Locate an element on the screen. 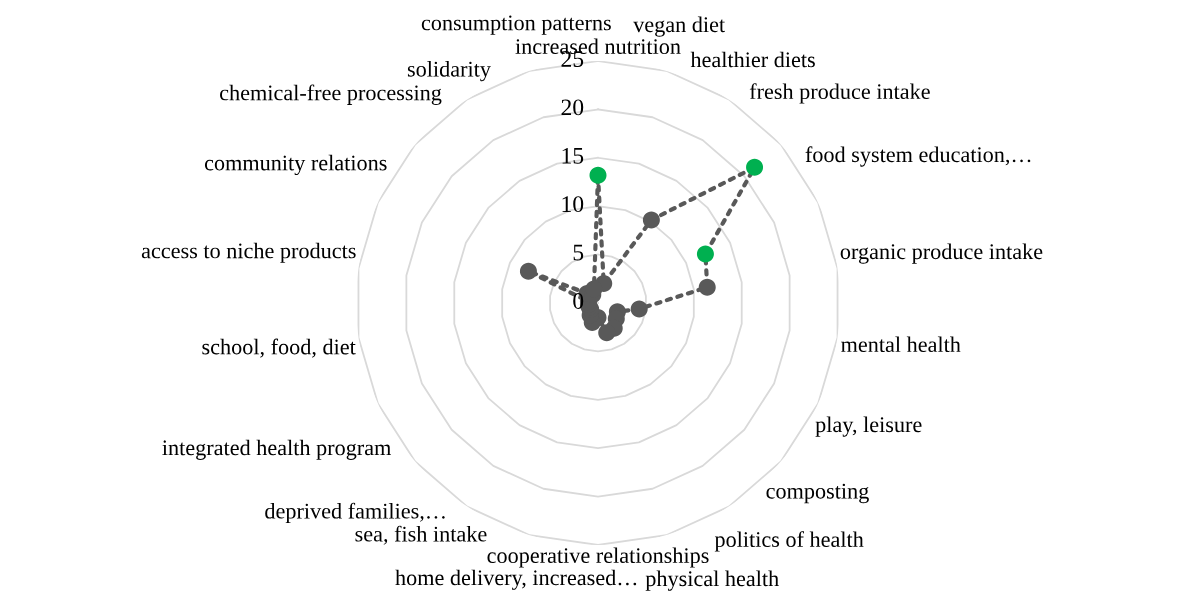 Image resolution: width=1198 pixels, height=603 pixels. spoke-label: solidarity is located at coordinates (449, 71).